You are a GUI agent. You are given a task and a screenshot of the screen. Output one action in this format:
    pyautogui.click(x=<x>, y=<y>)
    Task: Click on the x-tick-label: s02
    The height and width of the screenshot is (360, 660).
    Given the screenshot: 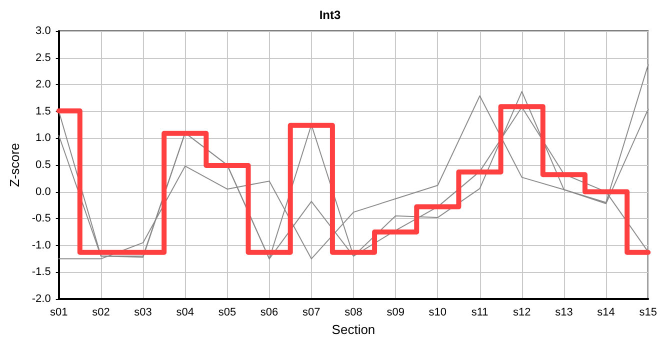 What is the action you would take?
    pyautogui.click(x=101, y=312)
    